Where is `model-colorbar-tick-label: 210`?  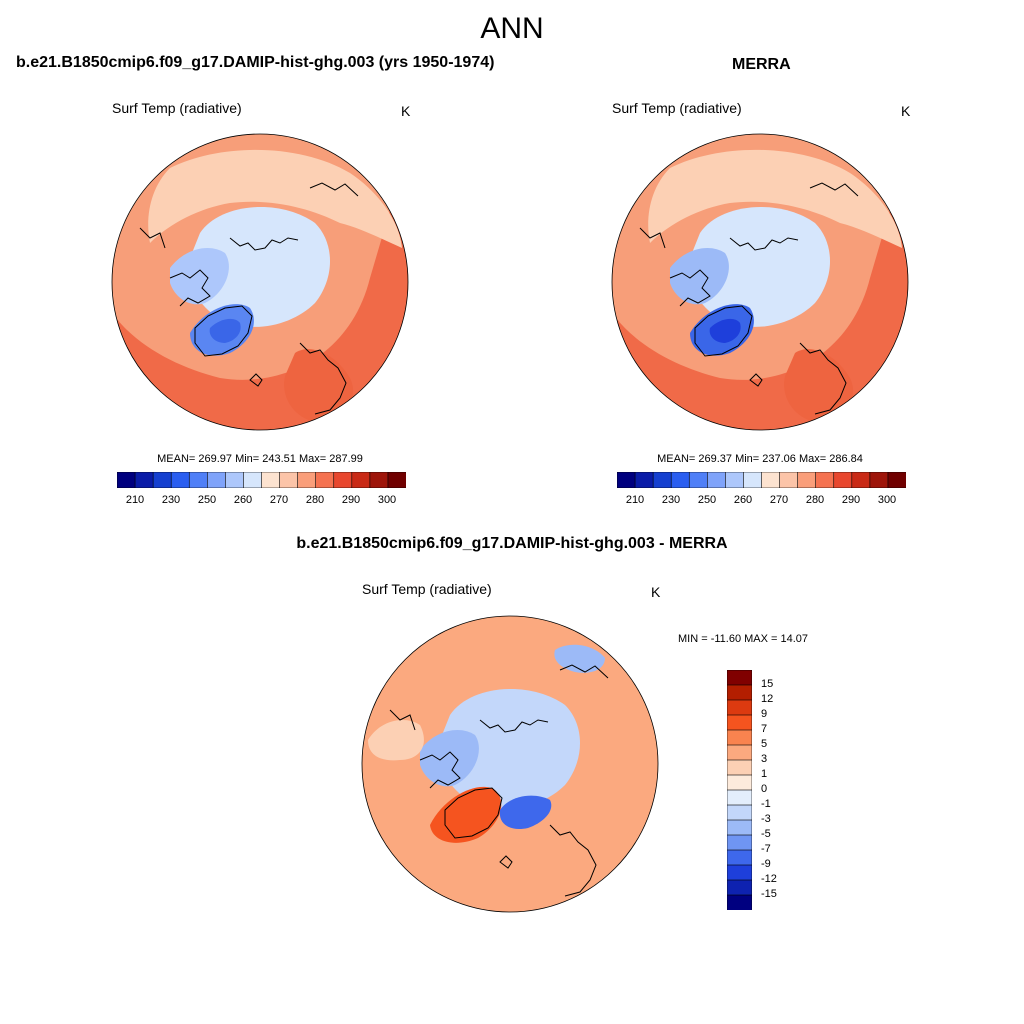
model-colorbar-tick-label: 210 is located at coordinates (135, 500).